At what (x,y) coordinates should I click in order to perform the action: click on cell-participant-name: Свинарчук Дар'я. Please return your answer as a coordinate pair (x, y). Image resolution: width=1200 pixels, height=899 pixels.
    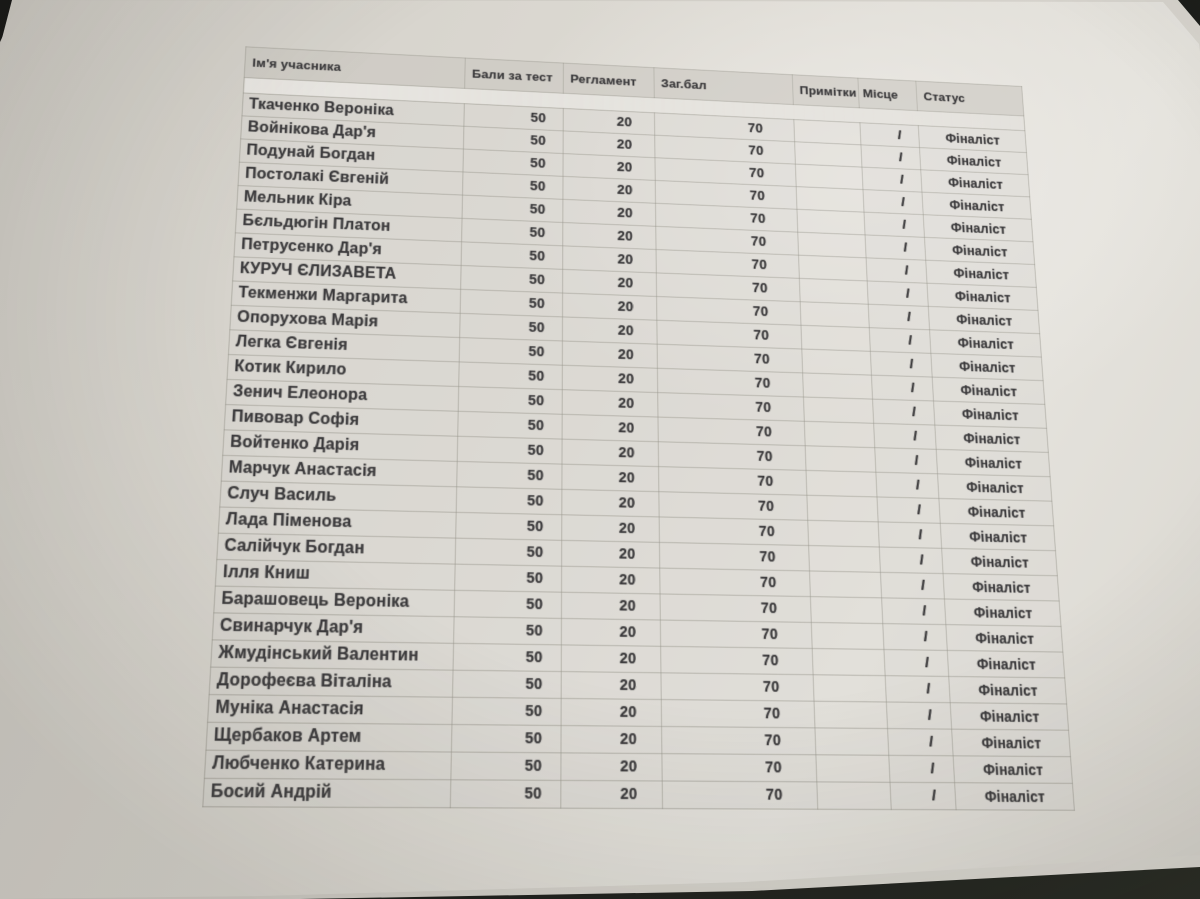
    Looking at the image, I should click on (333, 628).